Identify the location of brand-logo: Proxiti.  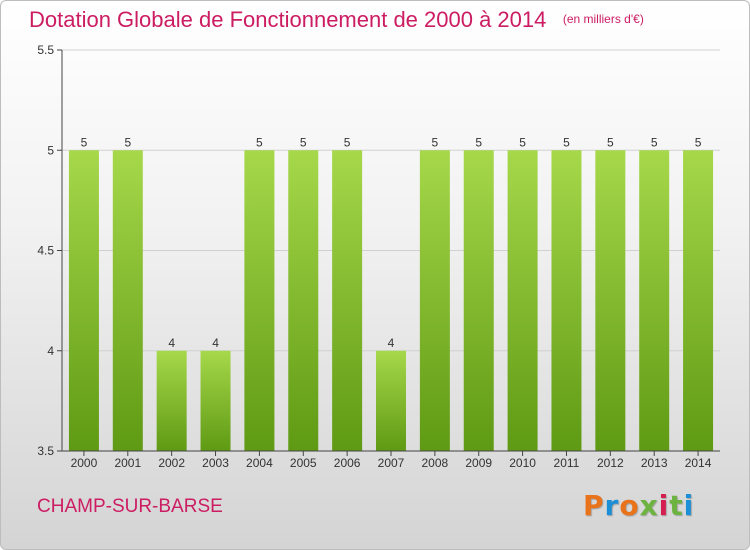
(638, 505).